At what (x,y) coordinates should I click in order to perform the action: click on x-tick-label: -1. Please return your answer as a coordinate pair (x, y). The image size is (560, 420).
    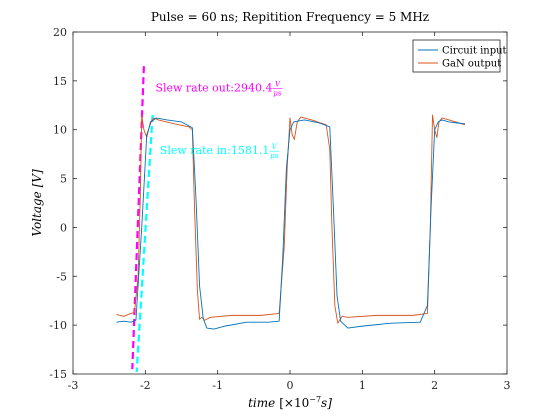
    Looking at the image, I should click on (217, 385).